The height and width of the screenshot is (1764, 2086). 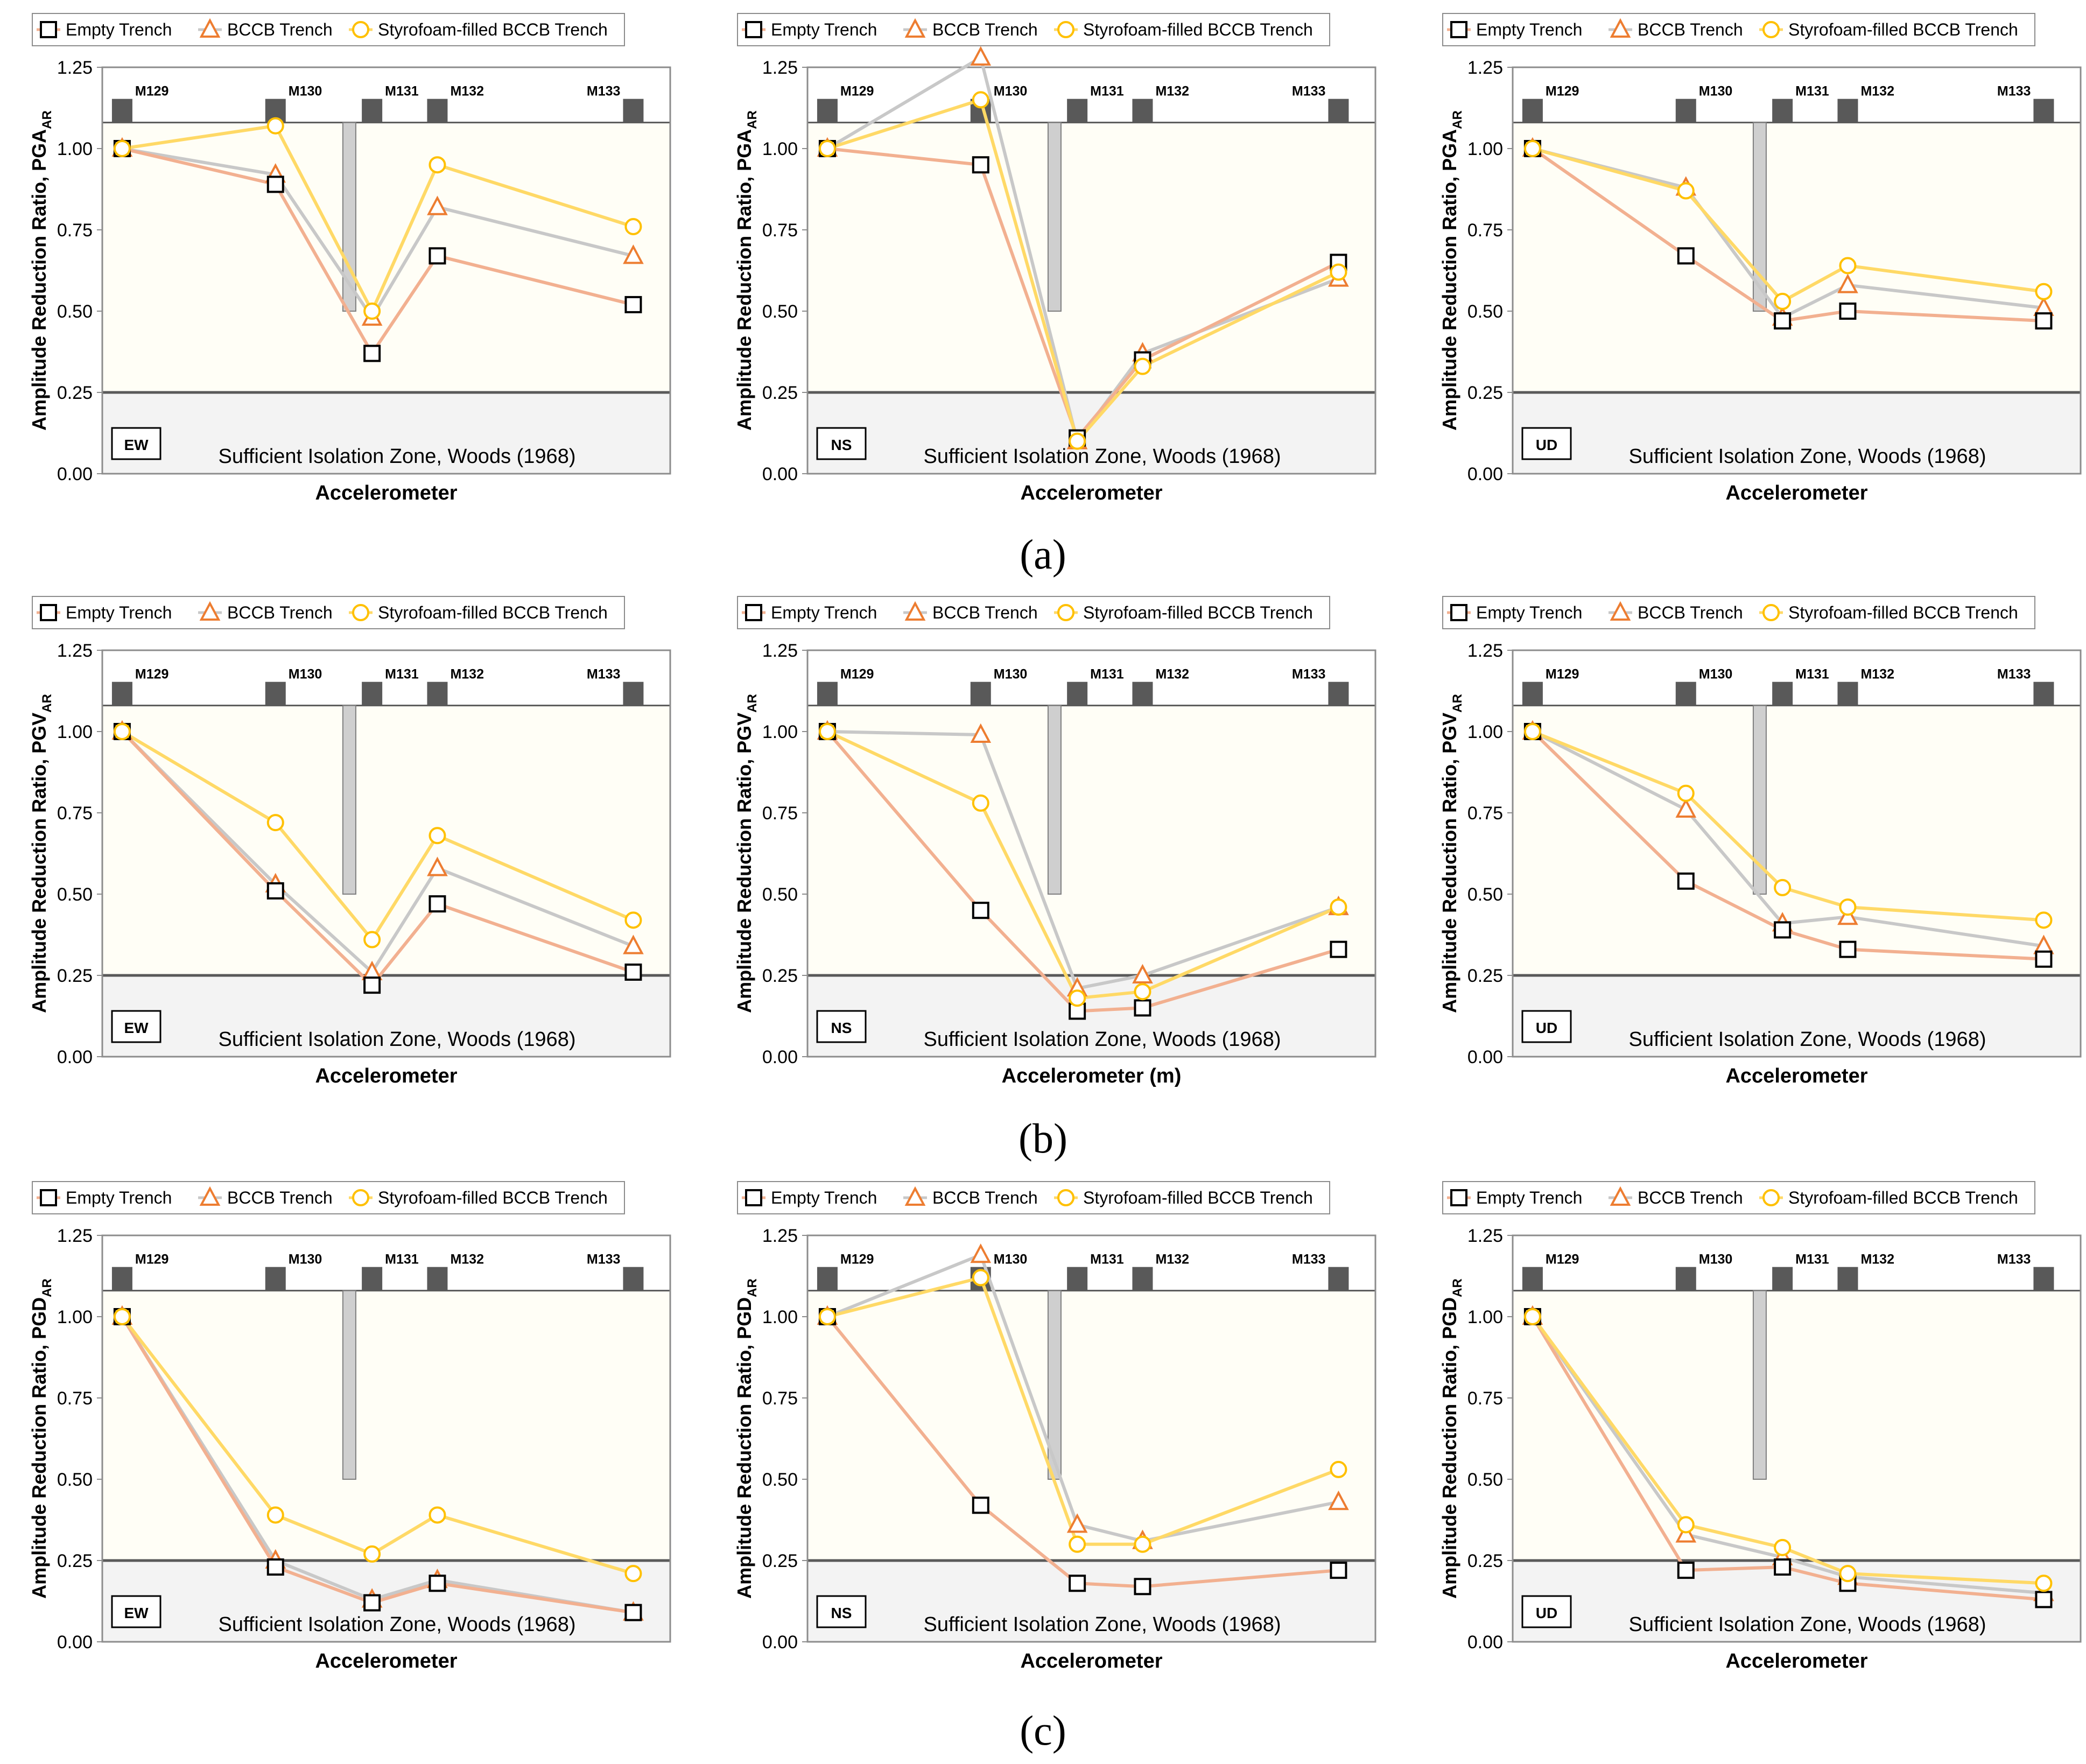 I want to click on direction-label: UD, so click(x=1546, y=1613).